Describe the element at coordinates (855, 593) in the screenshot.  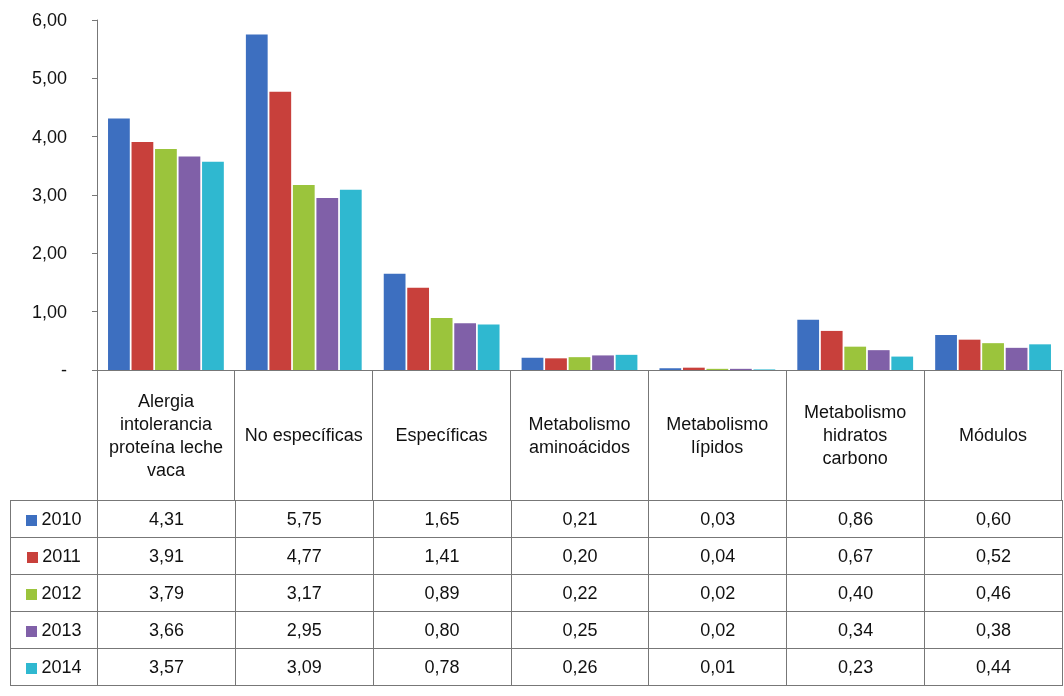
I see `data-label: 0,40` at that location.